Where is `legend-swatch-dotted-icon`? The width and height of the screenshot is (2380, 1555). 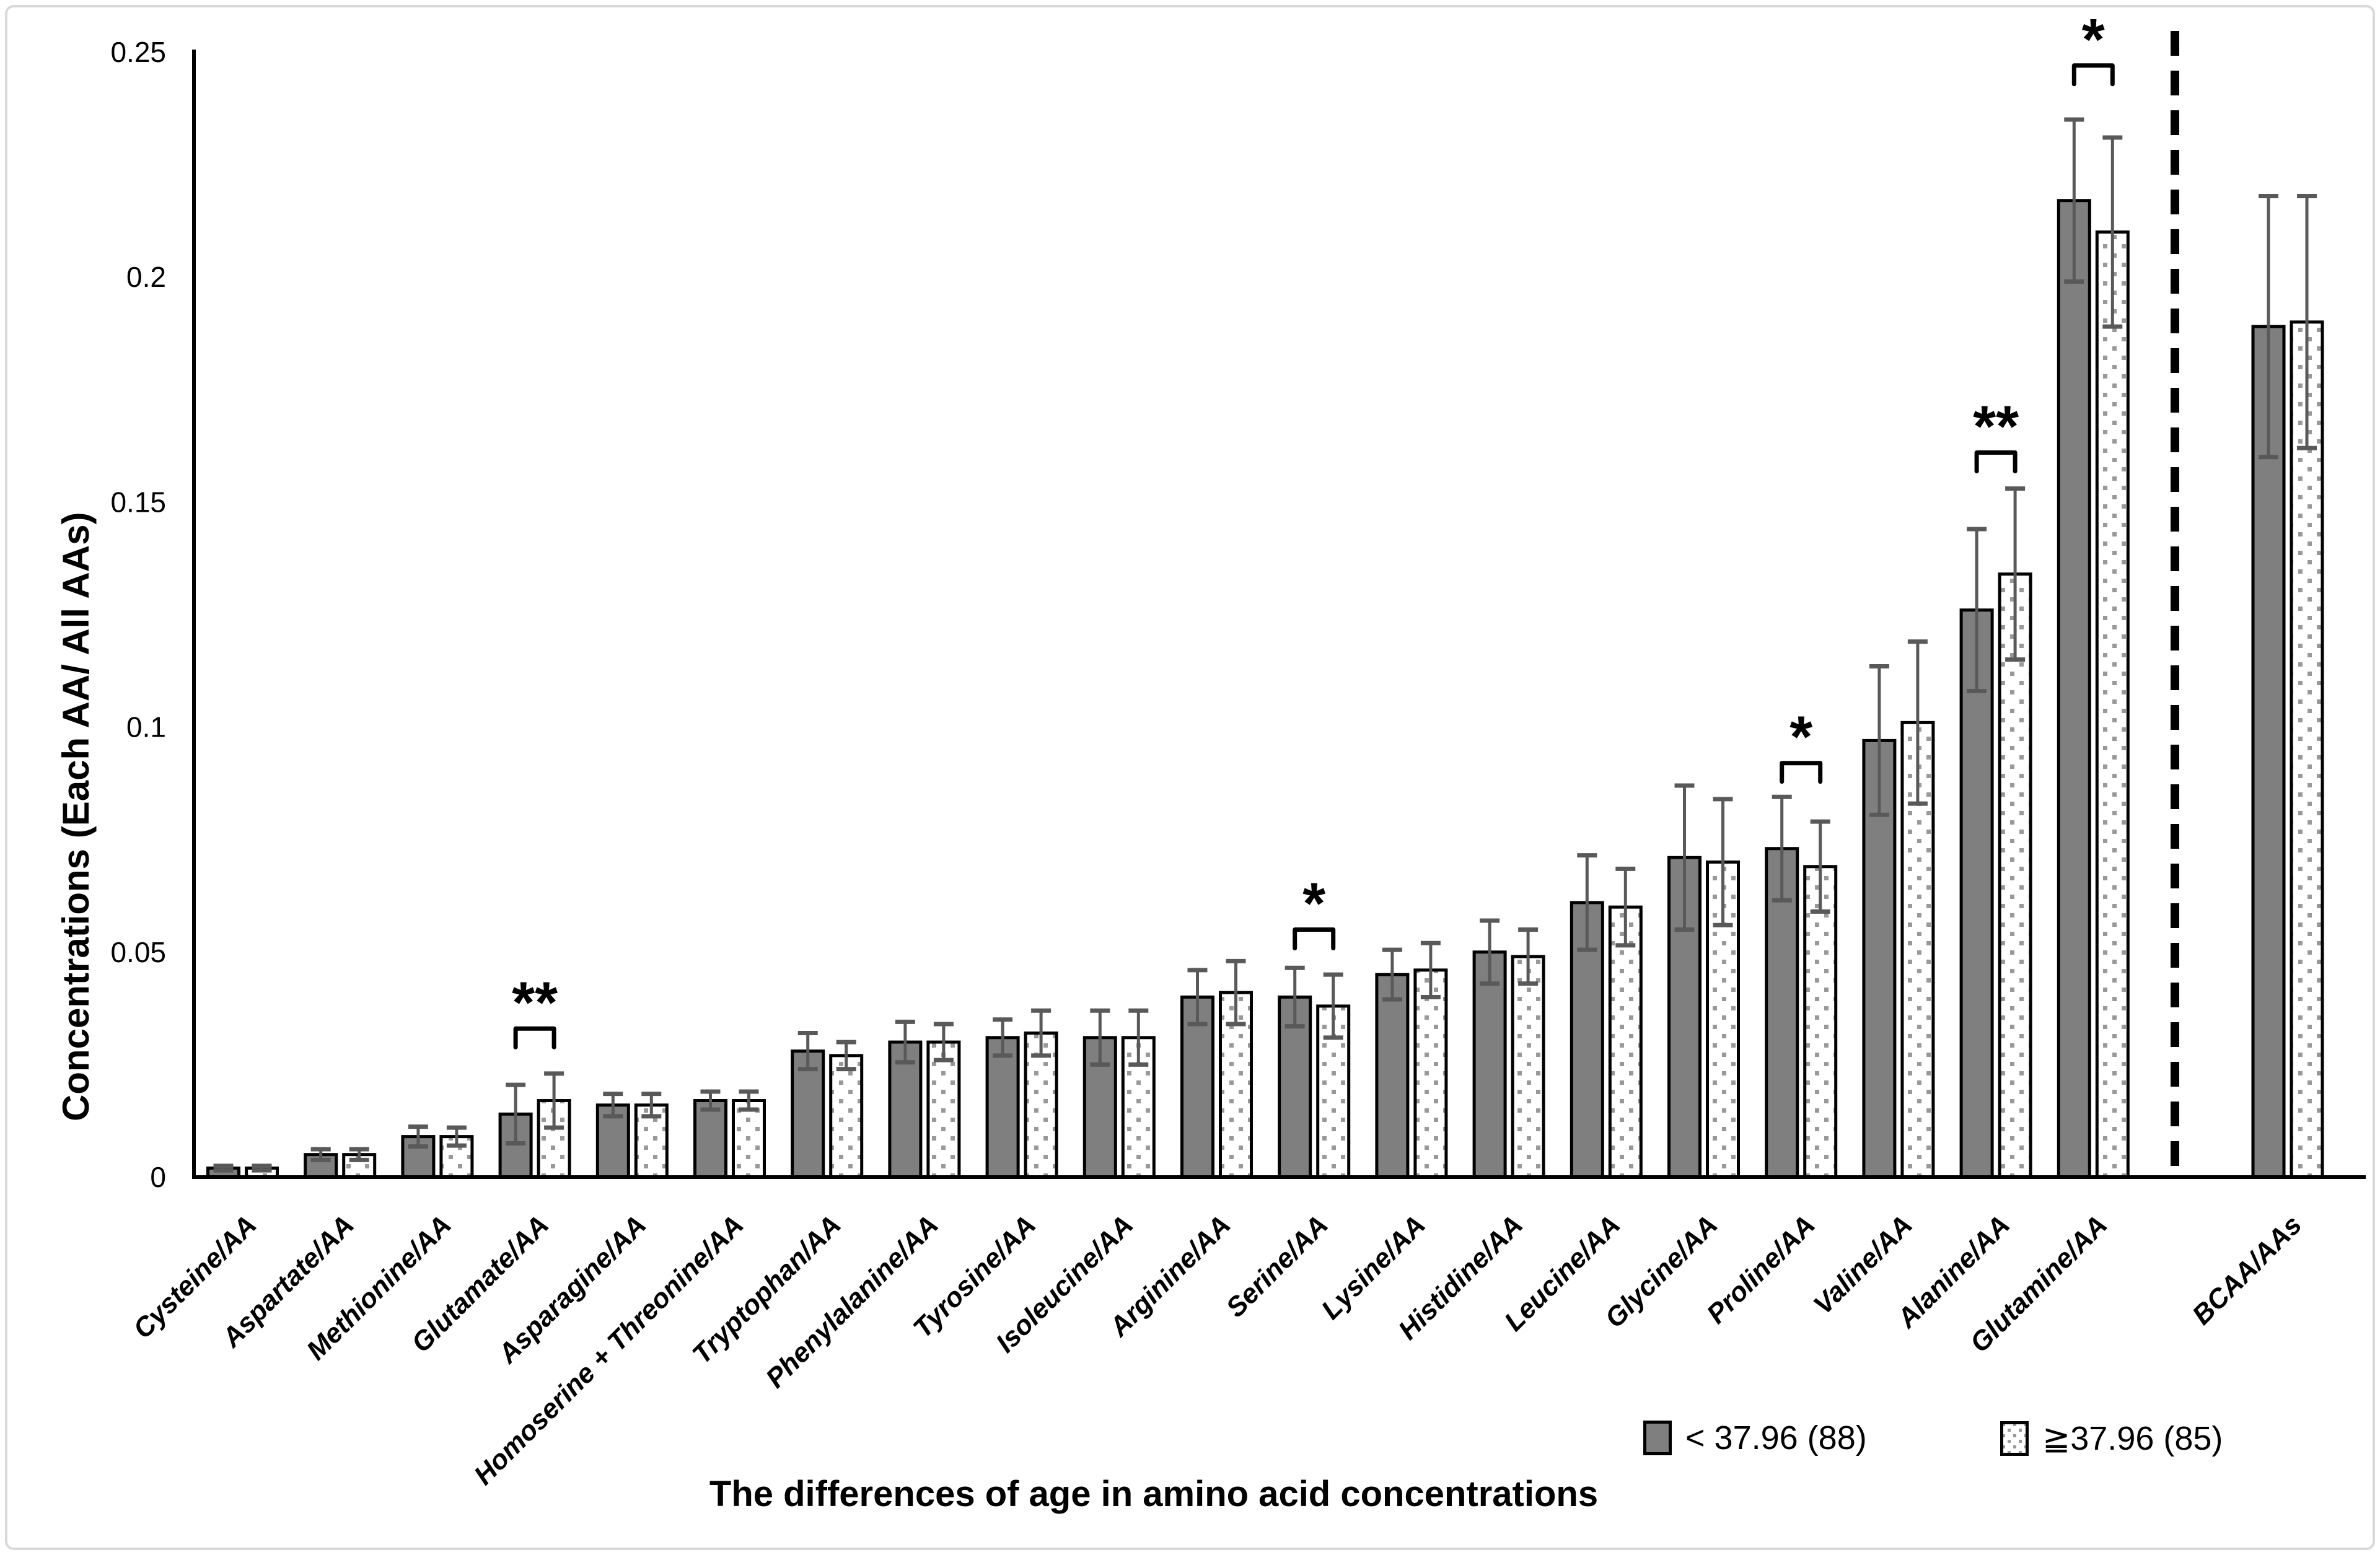
legend-swatch-dotted-icon is located at coordinates (2014, 1438).